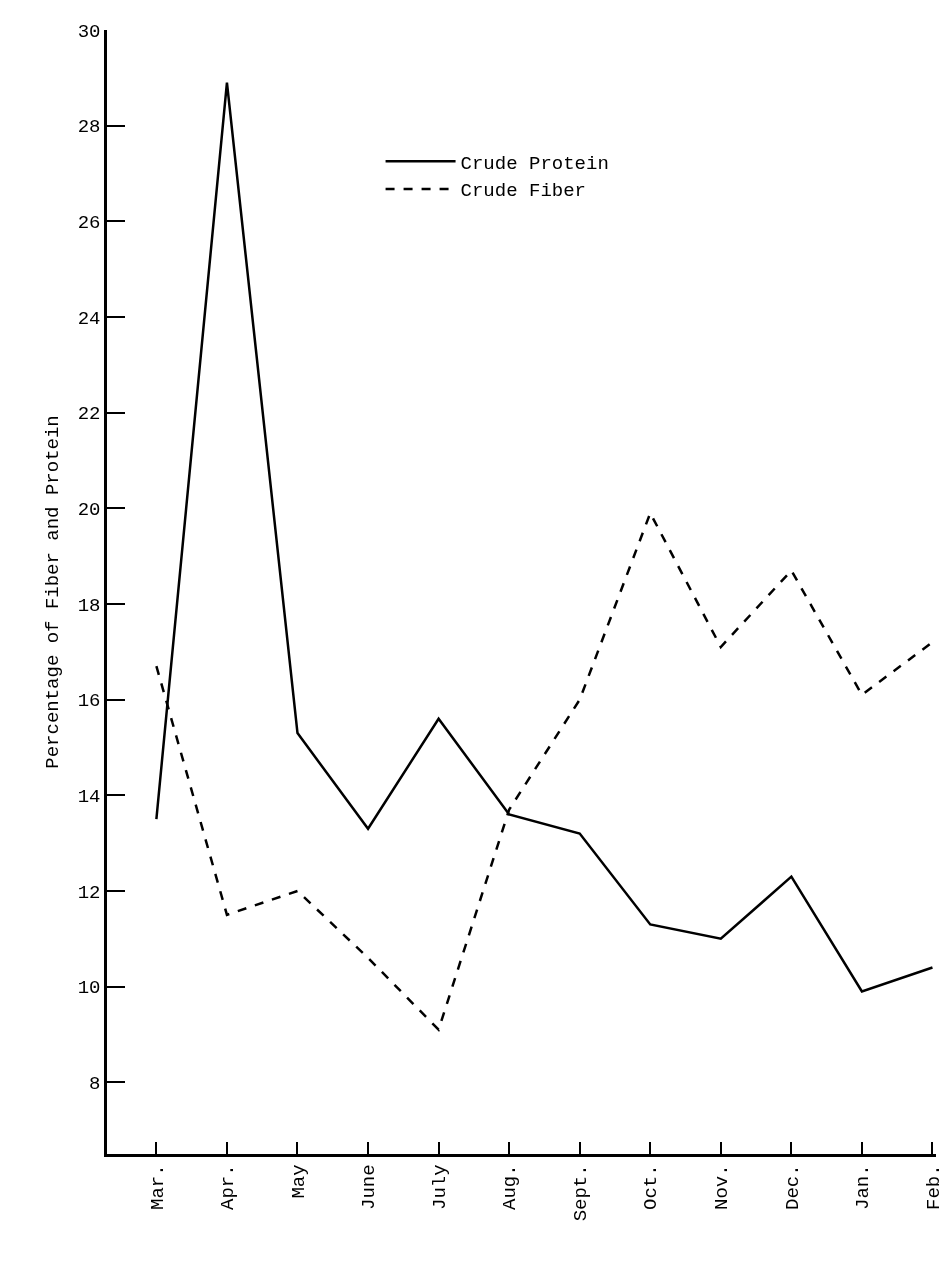 The width and height of the screenshot is (951, 1272). What do you see at coordinates (863, 1187) in the screenshot?
I see `x-tick-label: Jan.` at bounding box center [863, 1187].